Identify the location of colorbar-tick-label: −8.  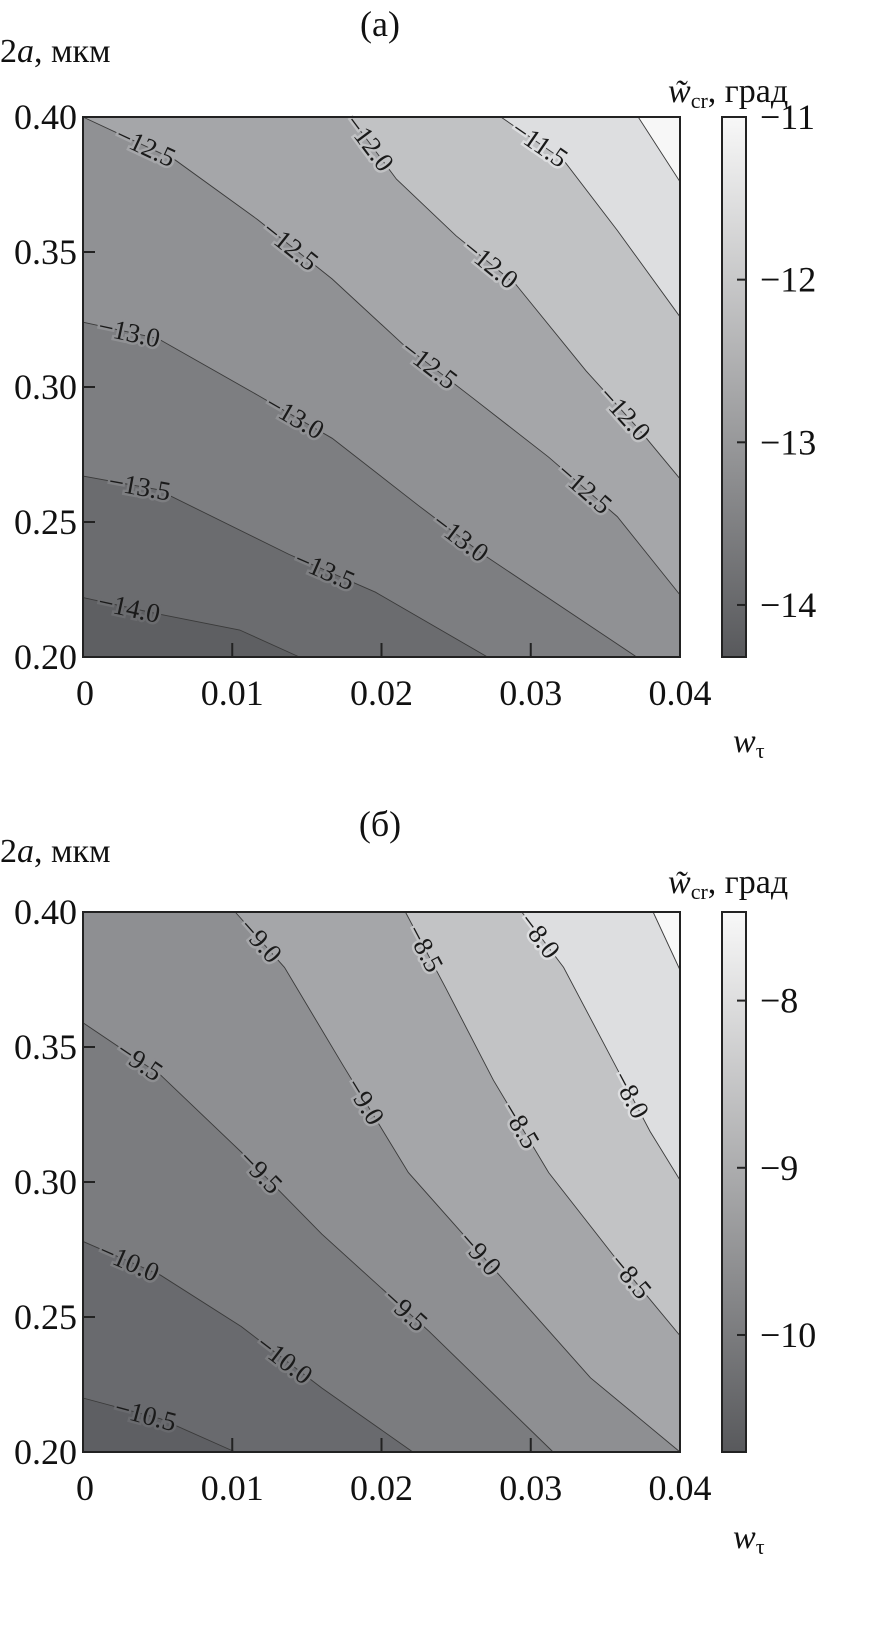
(779, 1001).